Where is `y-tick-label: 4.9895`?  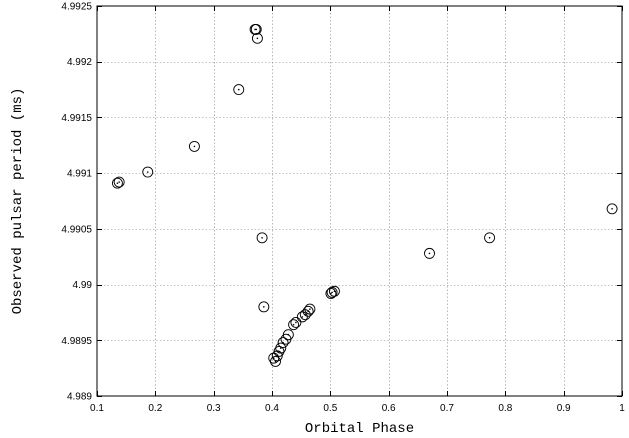
y-tick-label: 4.9895 is located at coordinates (76, 341).